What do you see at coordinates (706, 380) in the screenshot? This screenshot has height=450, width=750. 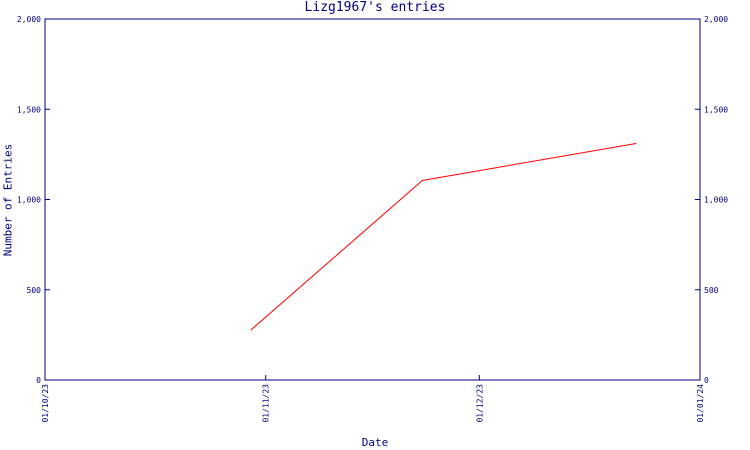 I see `y-tick-label-right: 0` at bounding box center [706, 380].